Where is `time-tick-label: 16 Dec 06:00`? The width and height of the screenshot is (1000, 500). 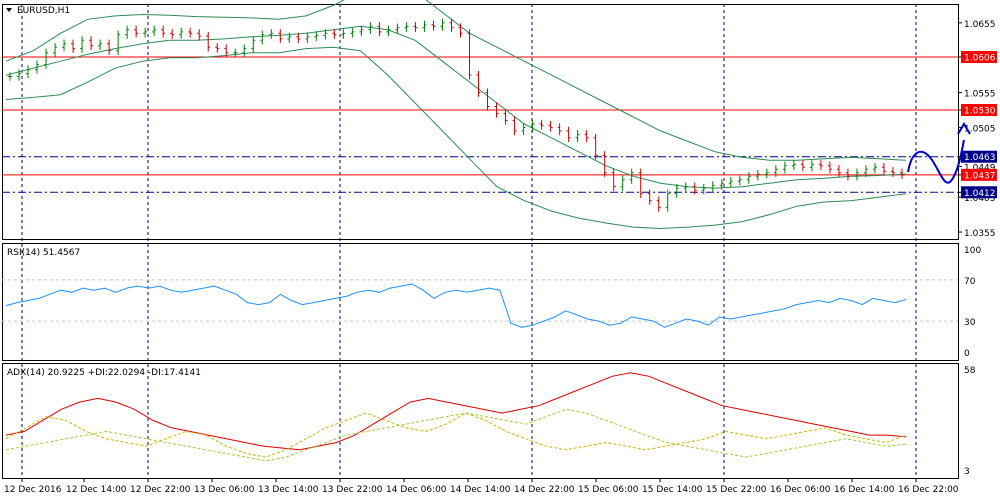 time-tick-label: 16 Dec 06:00 is located at coordinates (800, 490).